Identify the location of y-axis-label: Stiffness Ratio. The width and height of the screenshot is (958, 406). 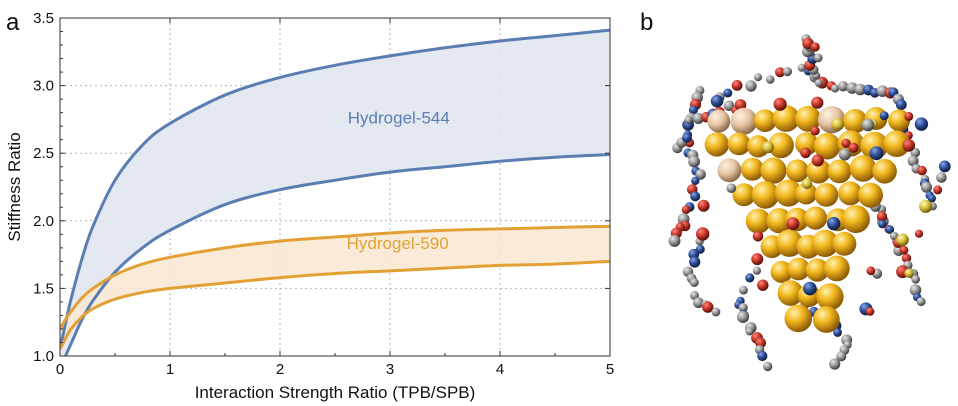
(14, 186).